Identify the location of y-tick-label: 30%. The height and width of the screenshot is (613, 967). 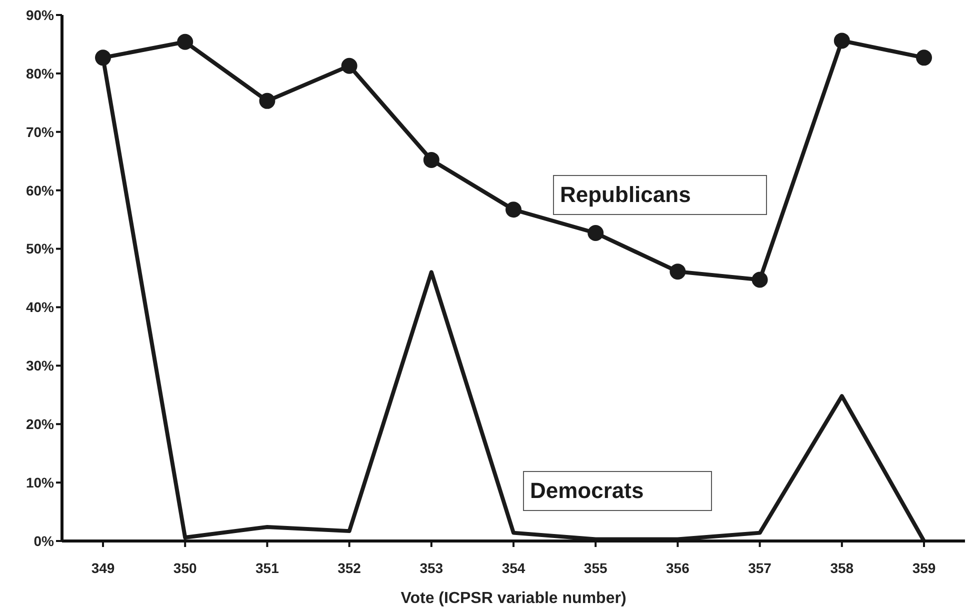
(40, 366).